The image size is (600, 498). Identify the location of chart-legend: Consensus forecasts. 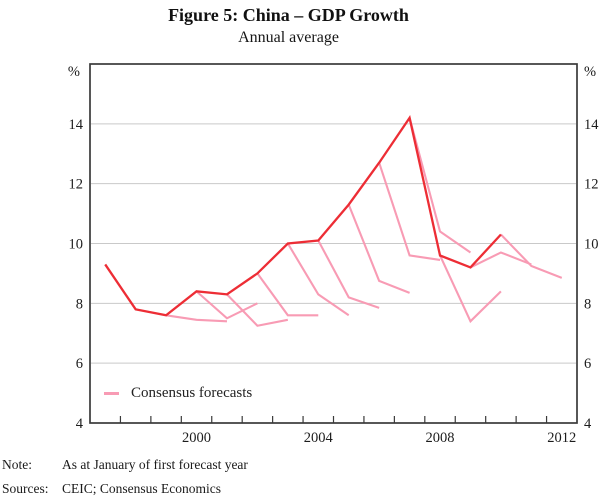
(178, 393).